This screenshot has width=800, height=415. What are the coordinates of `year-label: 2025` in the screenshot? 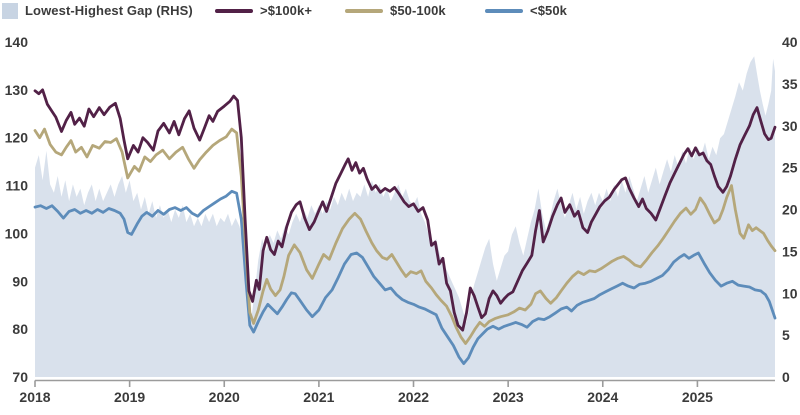 It's located at (697, 397).